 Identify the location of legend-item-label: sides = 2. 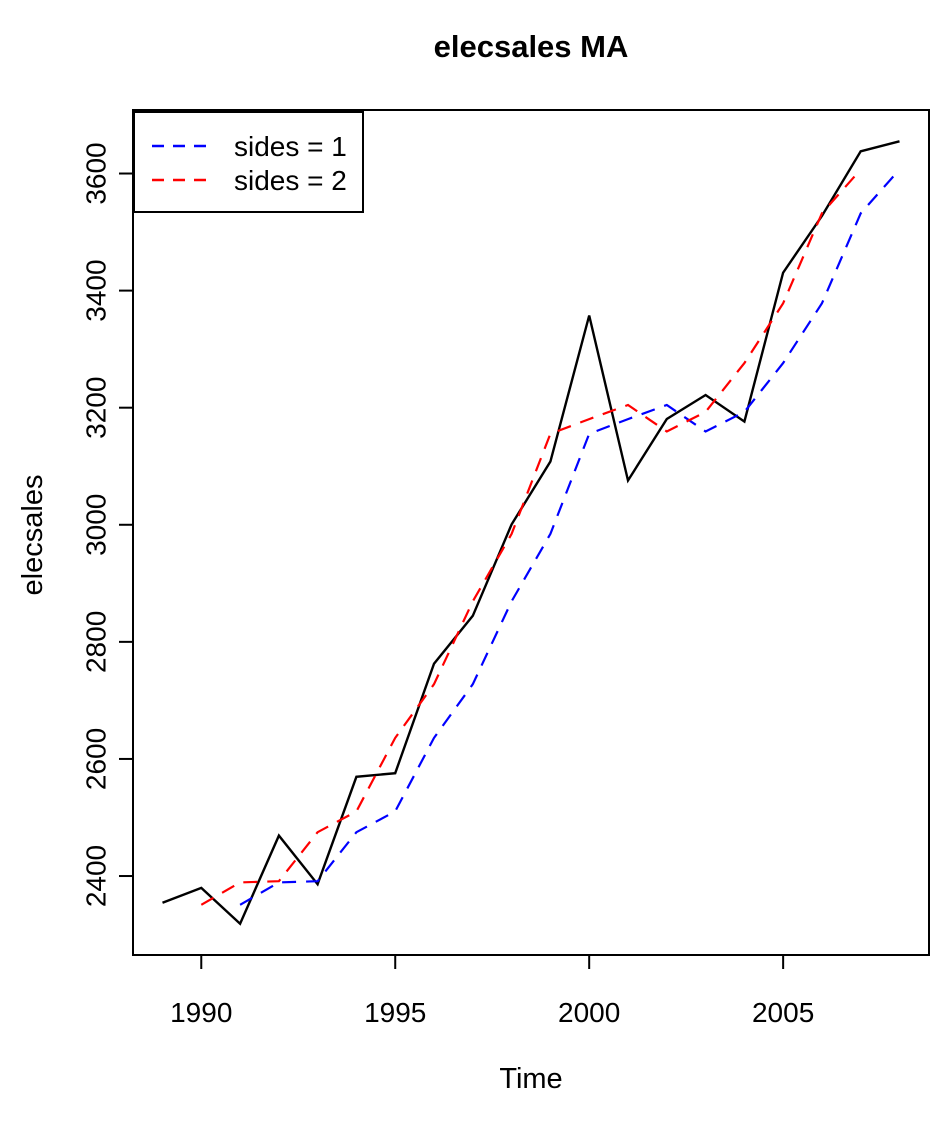
(290, 180).